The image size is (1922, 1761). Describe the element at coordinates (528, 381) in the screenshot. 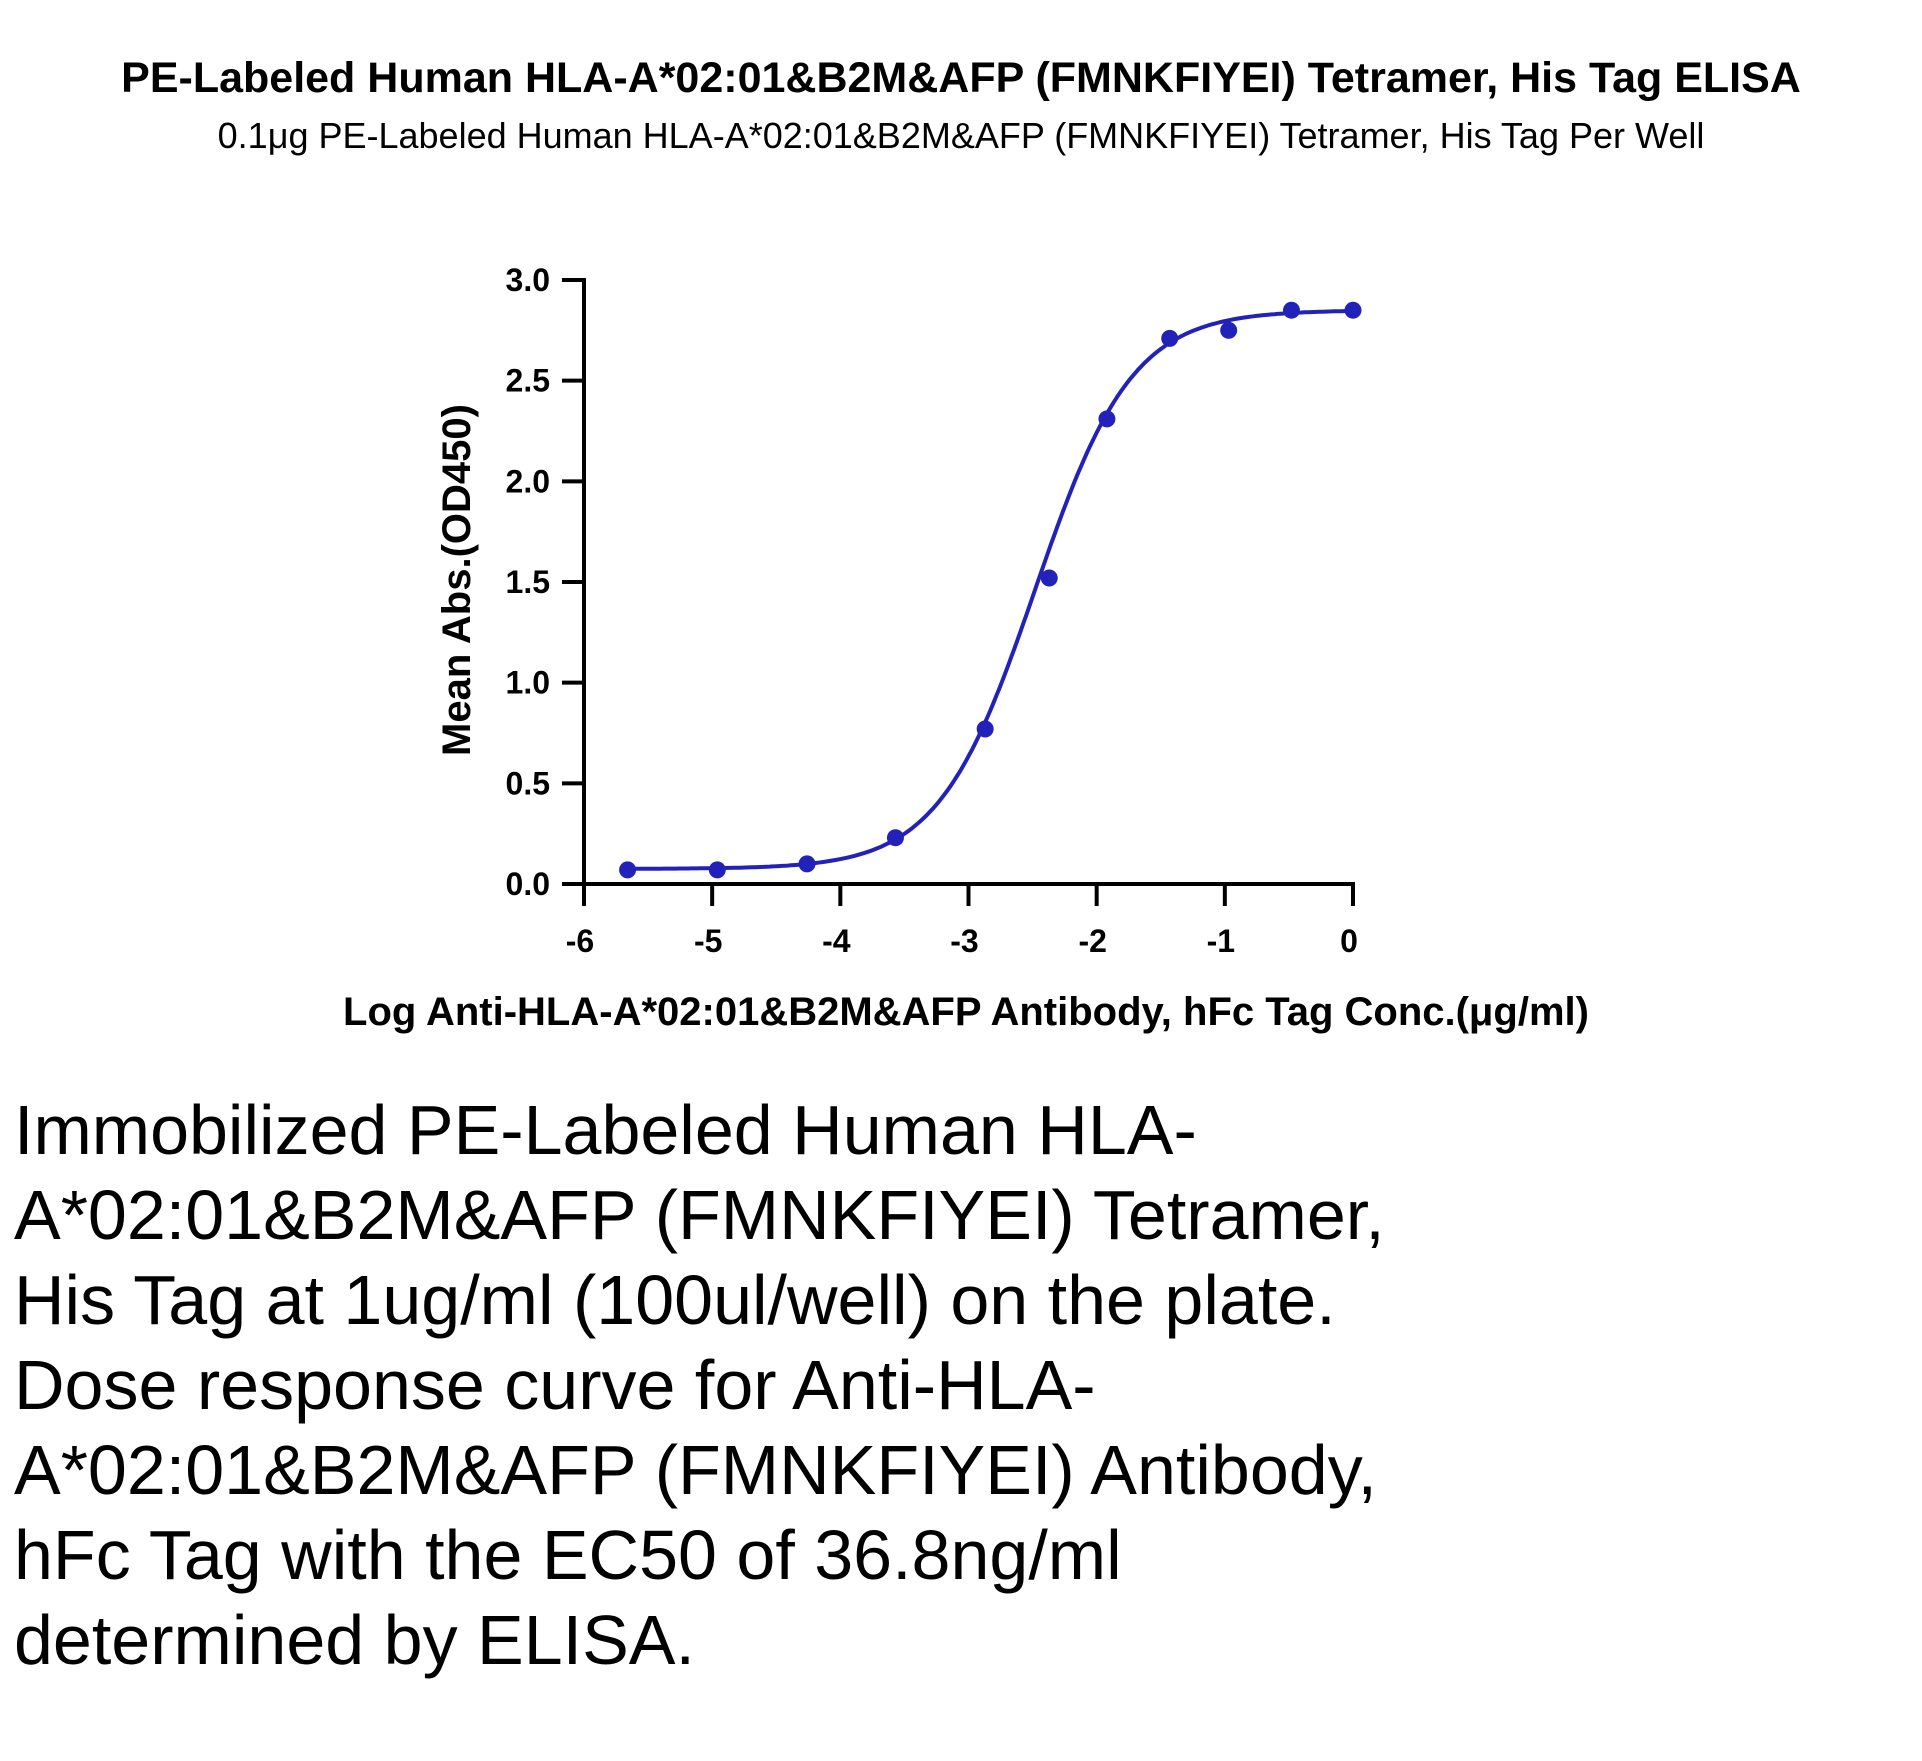

I see `y-tick-label: 2.5` at that location.